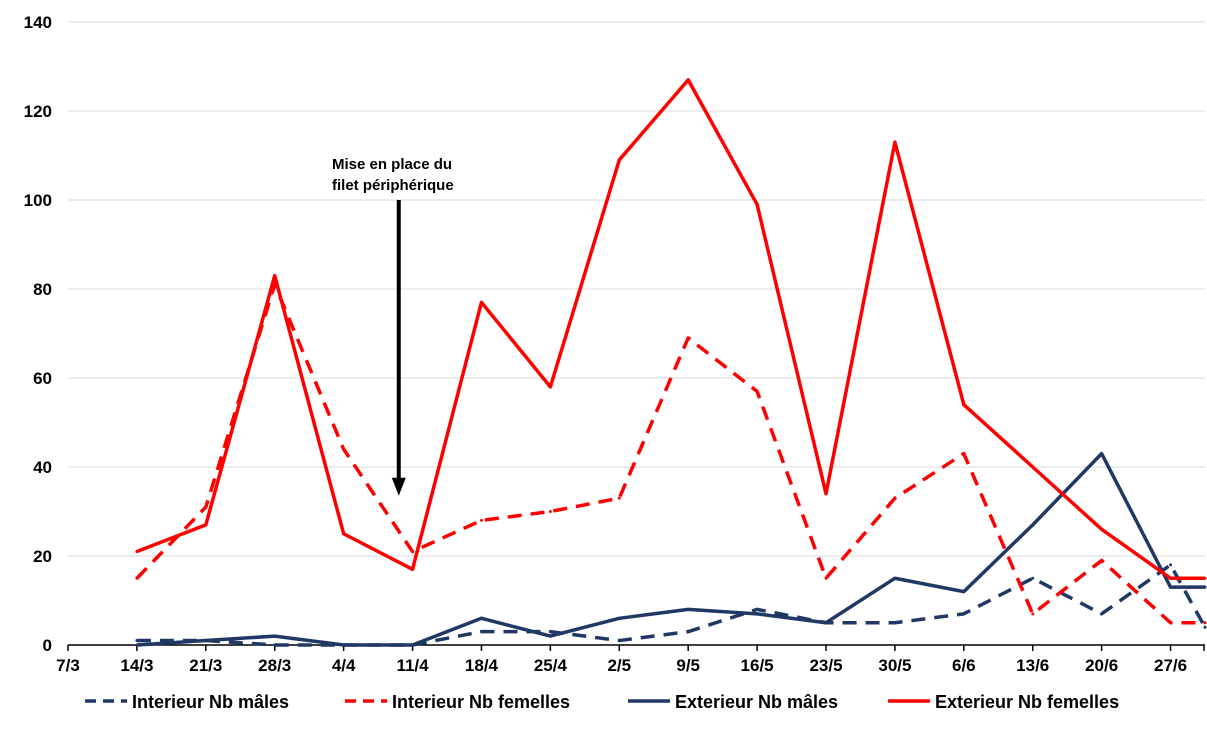 Image resolution: width=1207 pixels, height=738 pixels. I want to click on legend-label: Interieur Nb femelles, so click(481, 702).